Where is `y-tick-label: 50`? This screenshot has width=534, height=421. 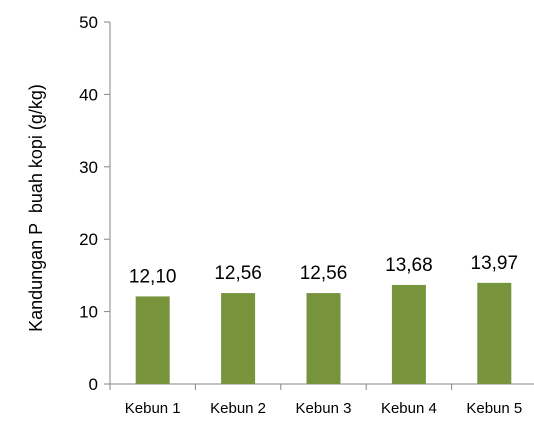 y-tick-label: 50 is located at coordinates (88, 22).